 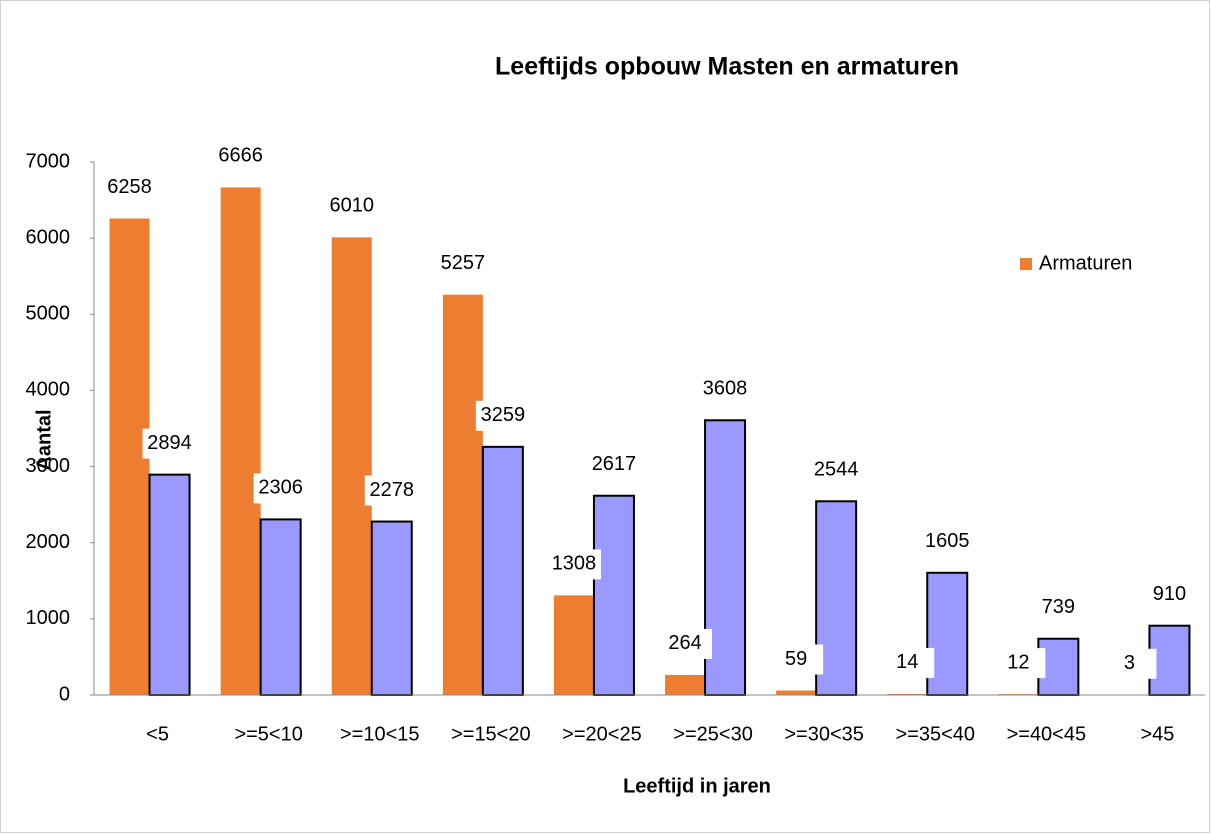 What do you see at coordinates (727, 67) in the screenshot?
I see `chart-title: Leeftijds opbouw Masten en armaturen` at bounding box center [727, 67].